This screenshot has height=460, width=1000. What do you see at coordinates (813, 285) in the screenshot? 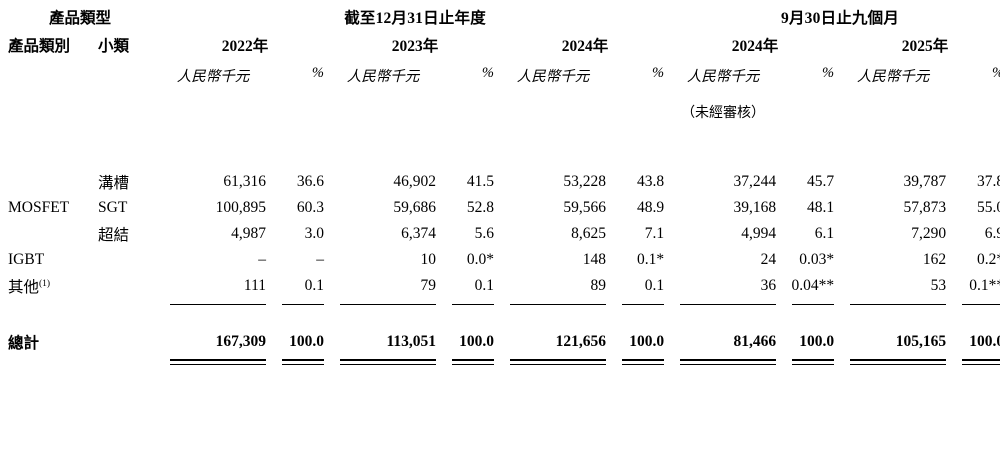
I see `cell-percent-2024-interim: 0.04**` at bounding box center [813, 285].